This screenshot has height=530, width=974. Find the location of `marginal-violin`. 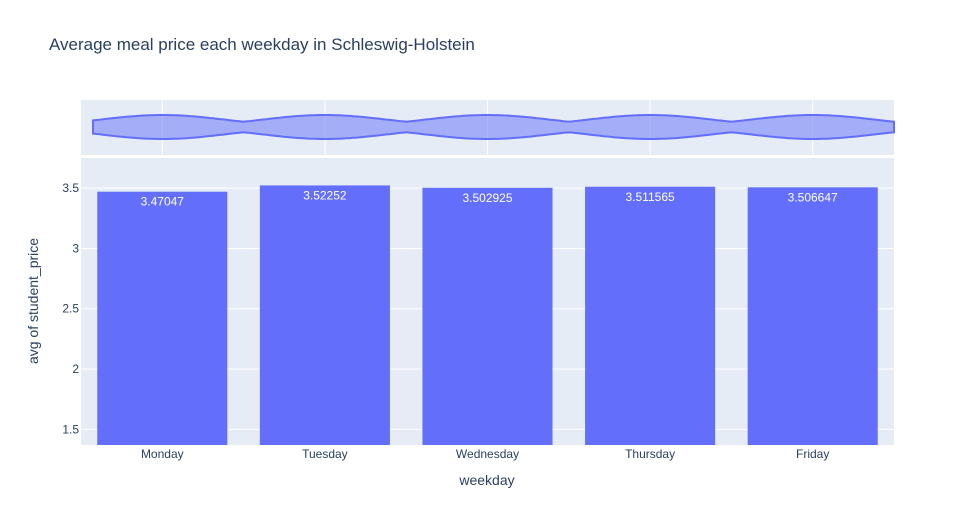

marginal-violin is located at coordinates (493, 127).